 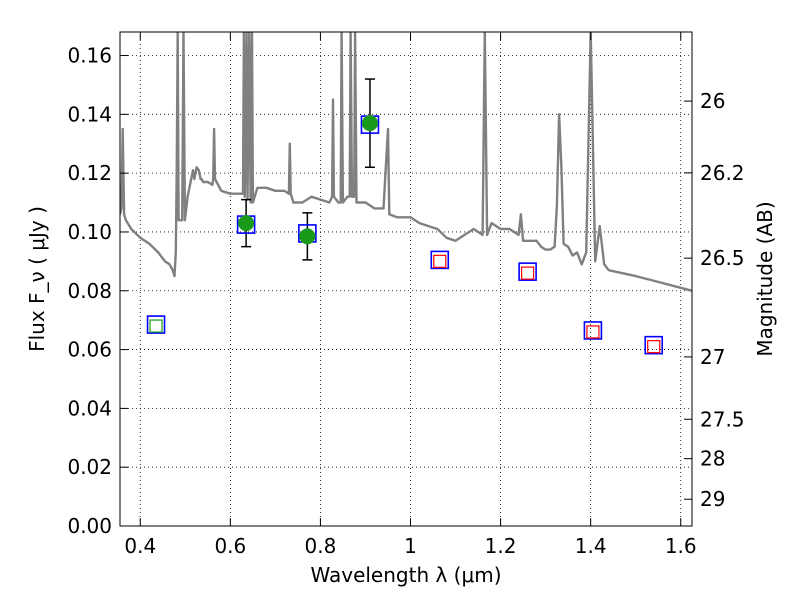 I want to click on y-tick-label: 0.08, so click(x=89, y=291).